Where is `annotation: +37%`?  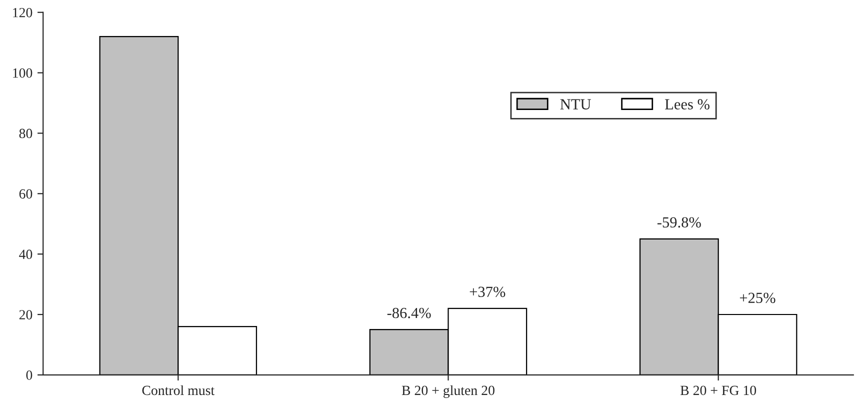 annotation: +37% is located at coordinates (488, 292).